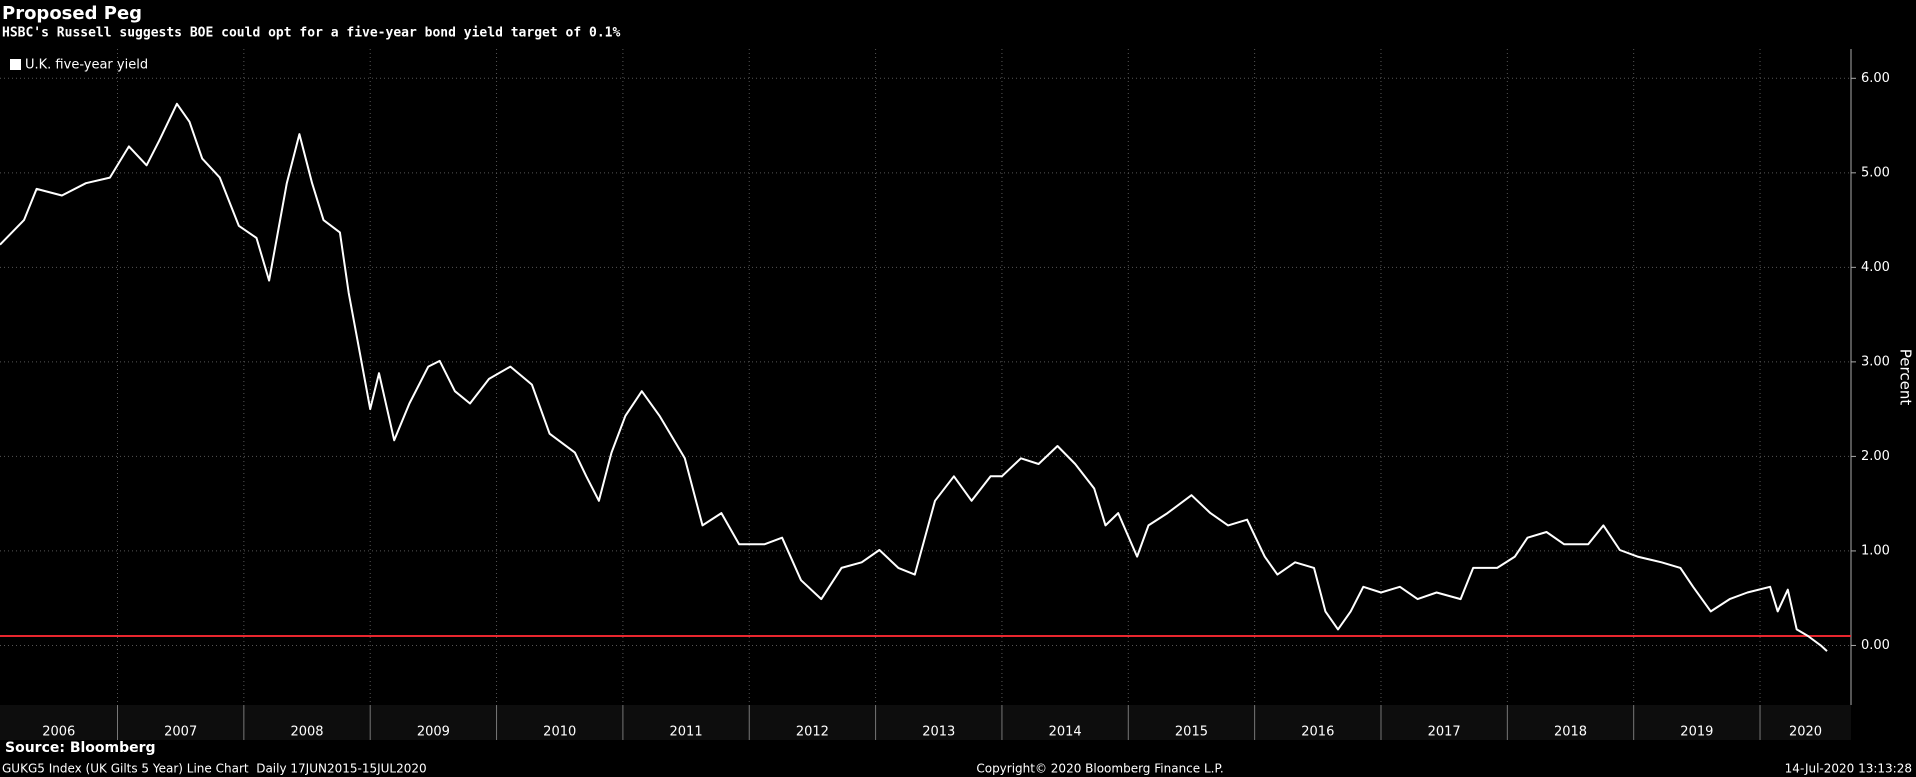 The width and height of the screenshot is (1916, 777). I want to click on x-tick-label: 2010, so click(559, 732).